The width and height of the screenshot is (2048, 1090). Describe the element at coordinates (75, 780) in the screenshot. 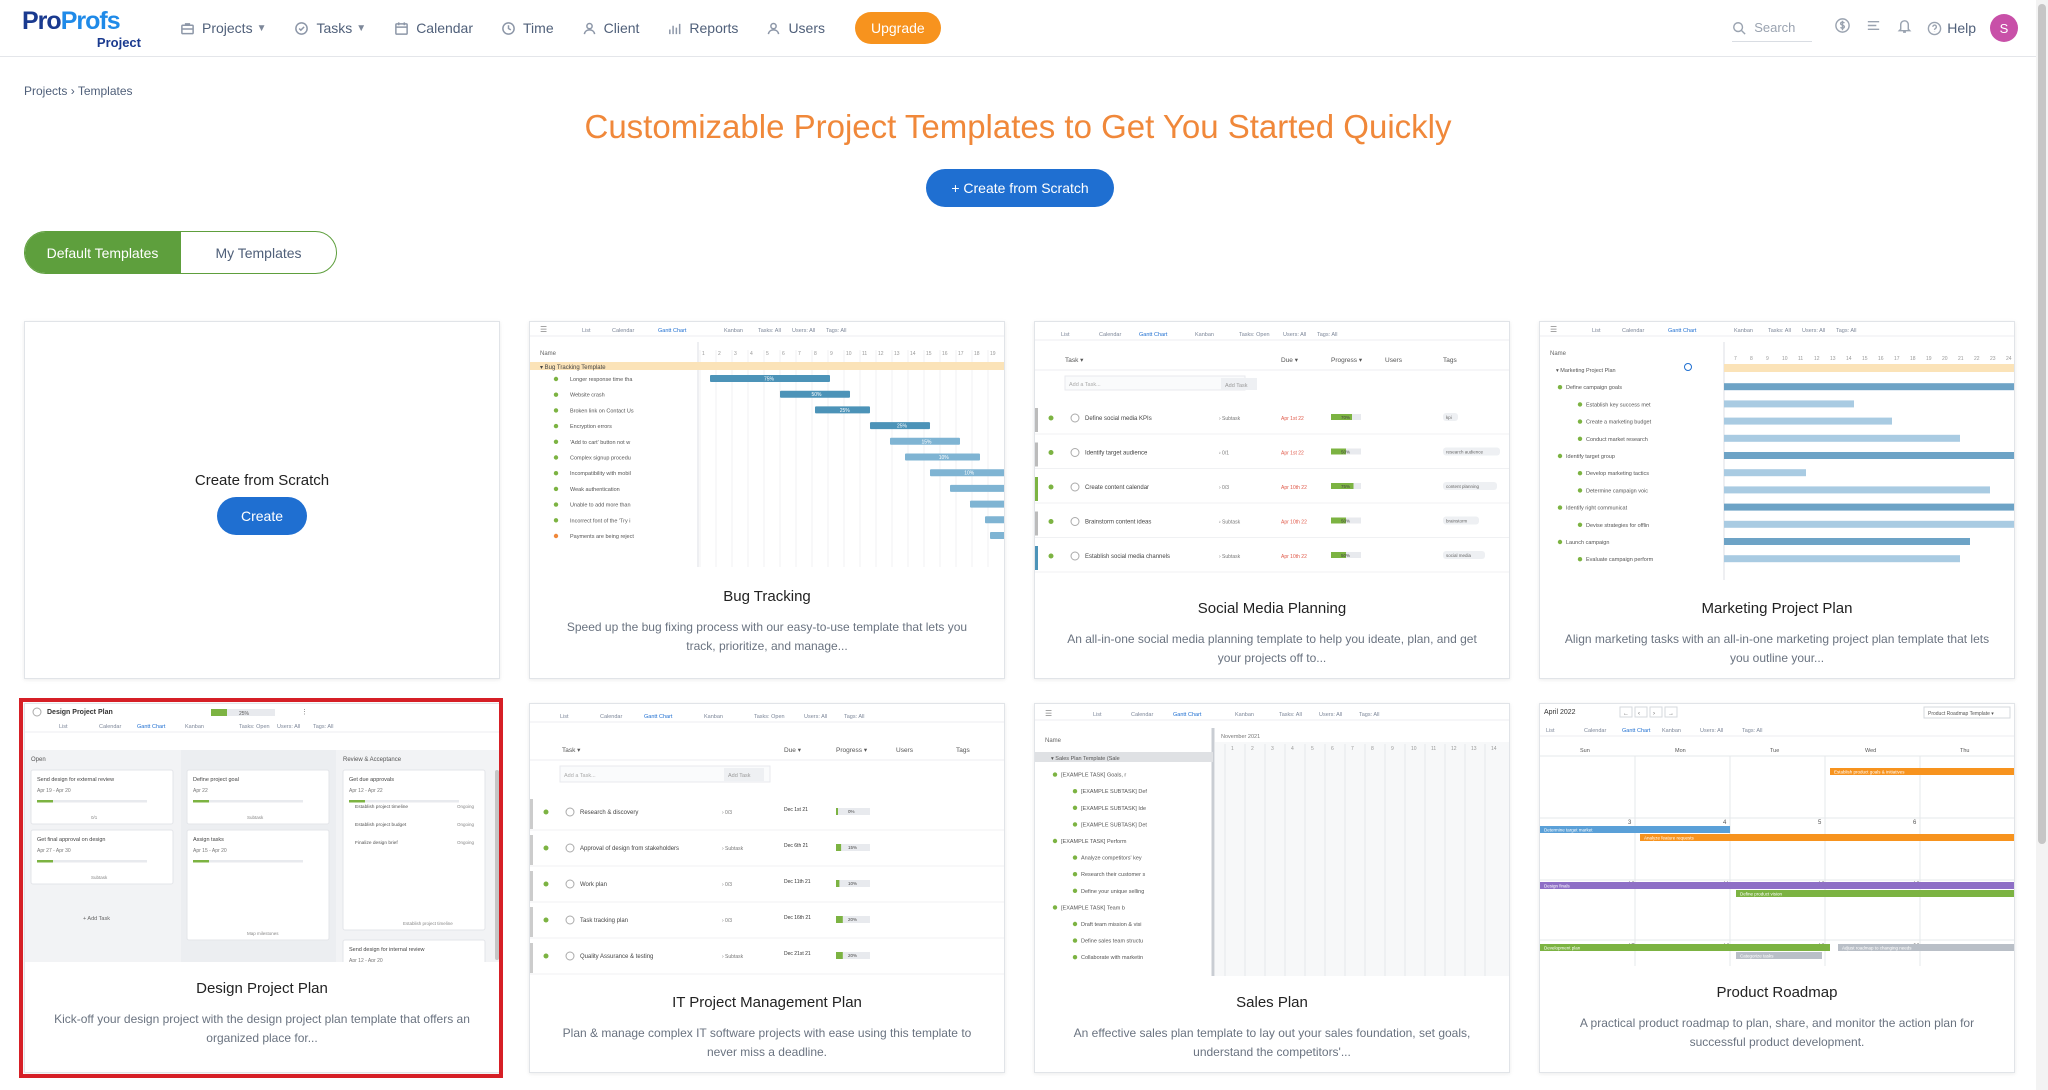

I see `kanban-card-title: Send design for external review` at that location.